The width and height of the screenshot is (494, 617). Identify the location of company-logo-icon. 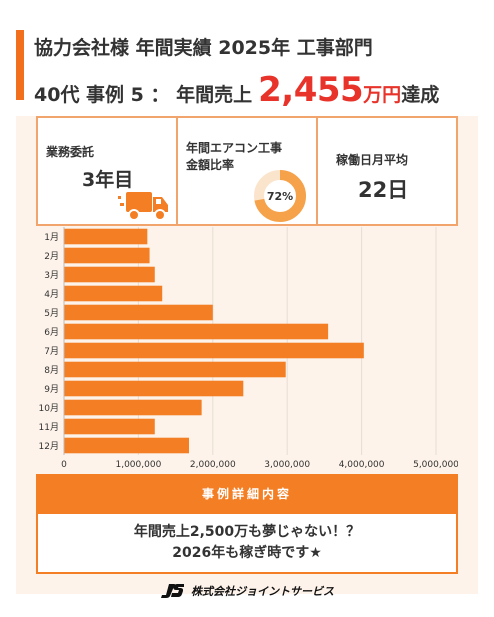
(172, 591).